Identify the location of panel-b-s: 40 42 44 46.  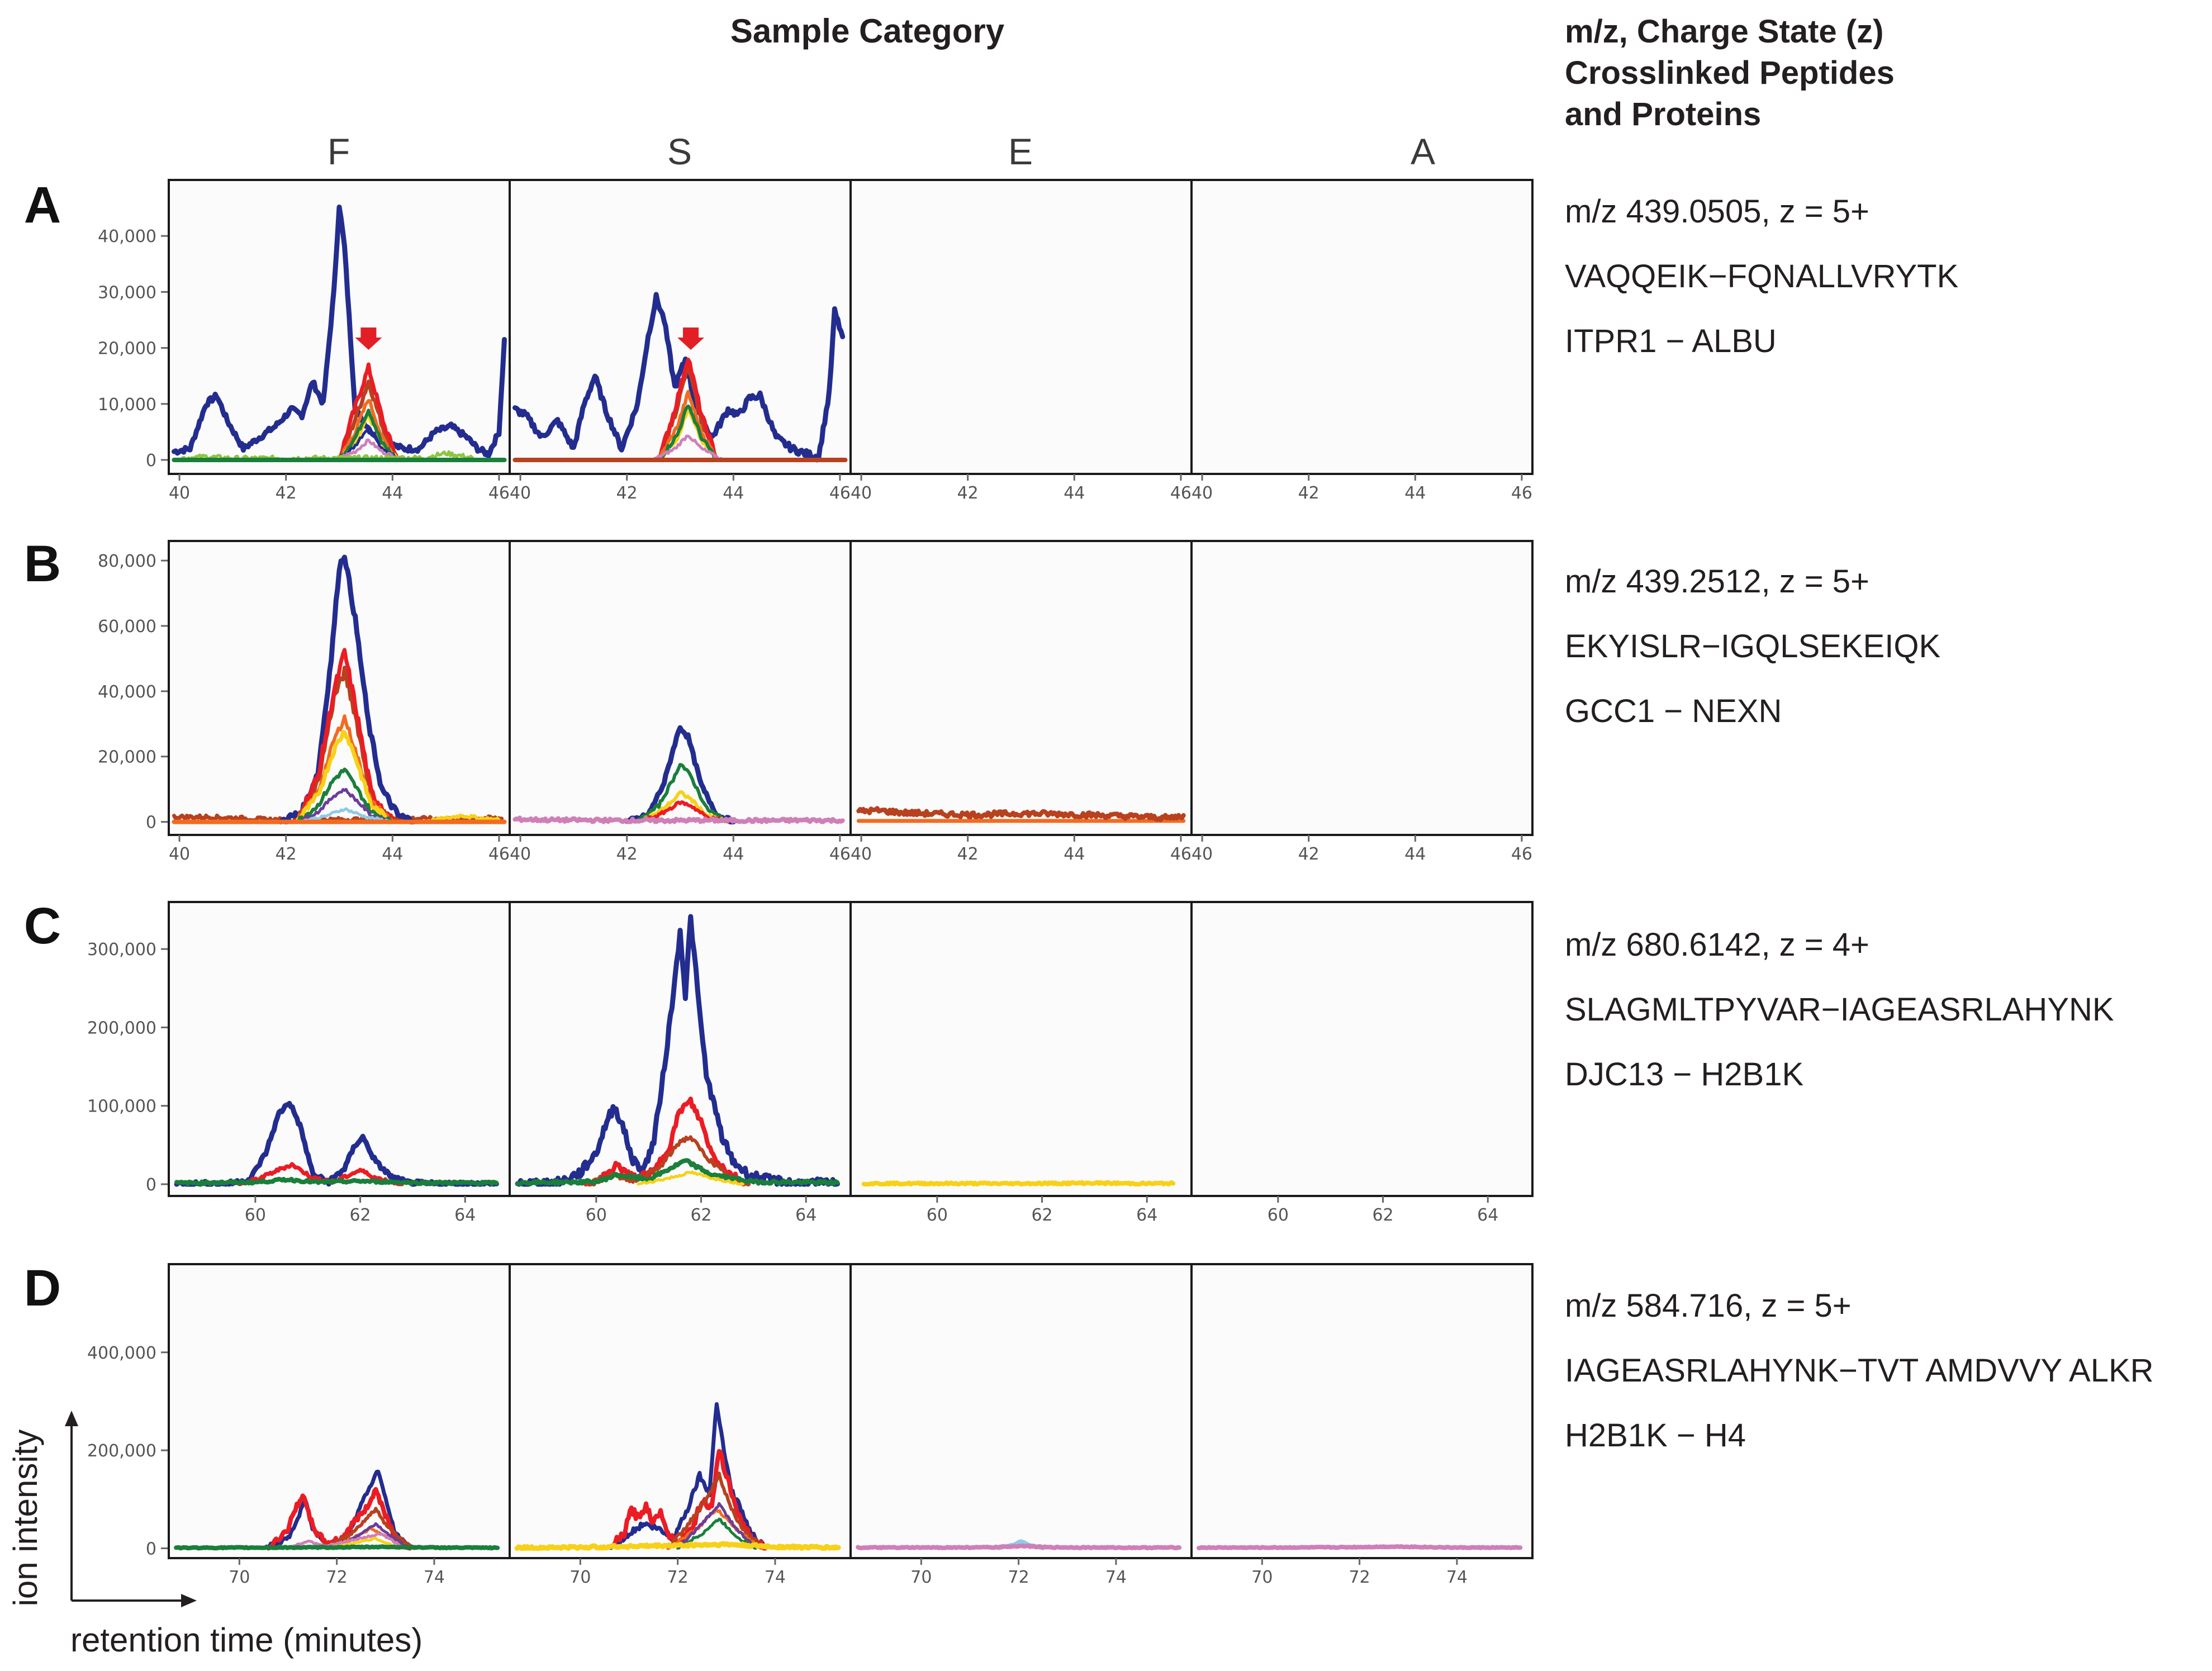
(680, 702).